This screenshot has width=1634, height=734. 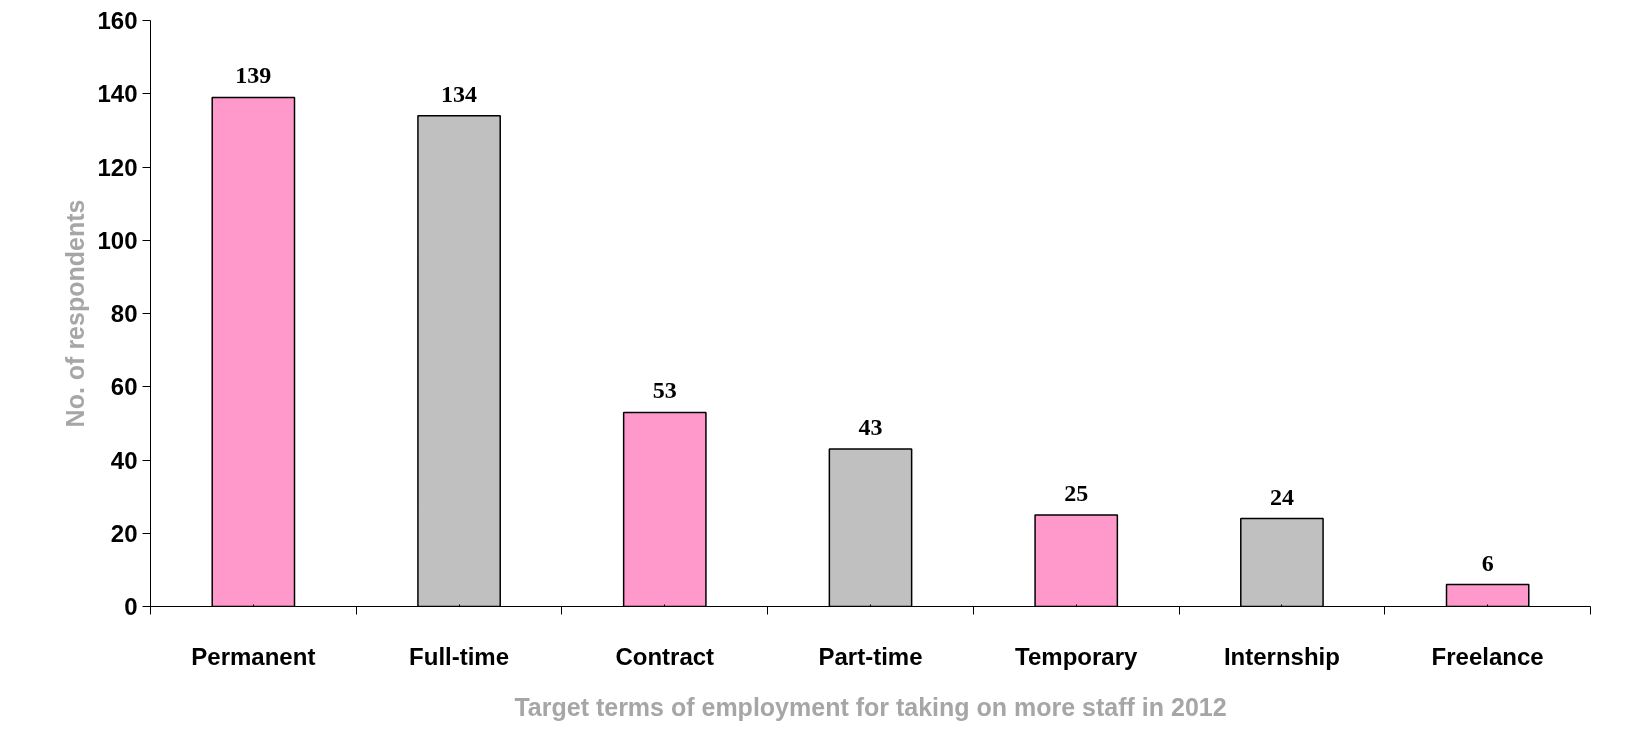 I want to click on data-label: 53, so click(x=664, y=390).